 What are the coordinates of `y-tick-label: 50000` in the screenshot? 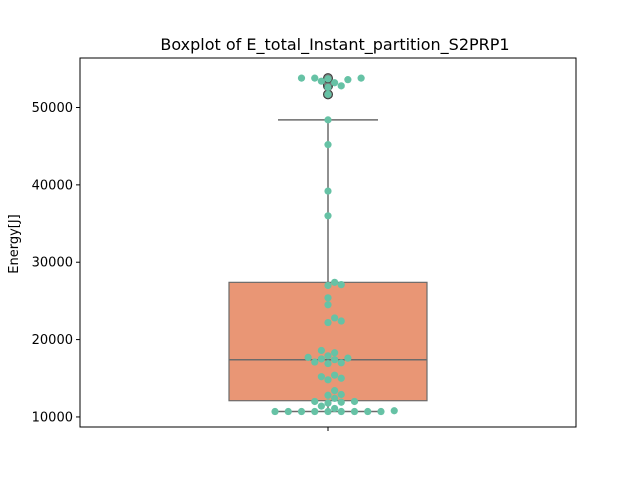 It's located at (52, 108).